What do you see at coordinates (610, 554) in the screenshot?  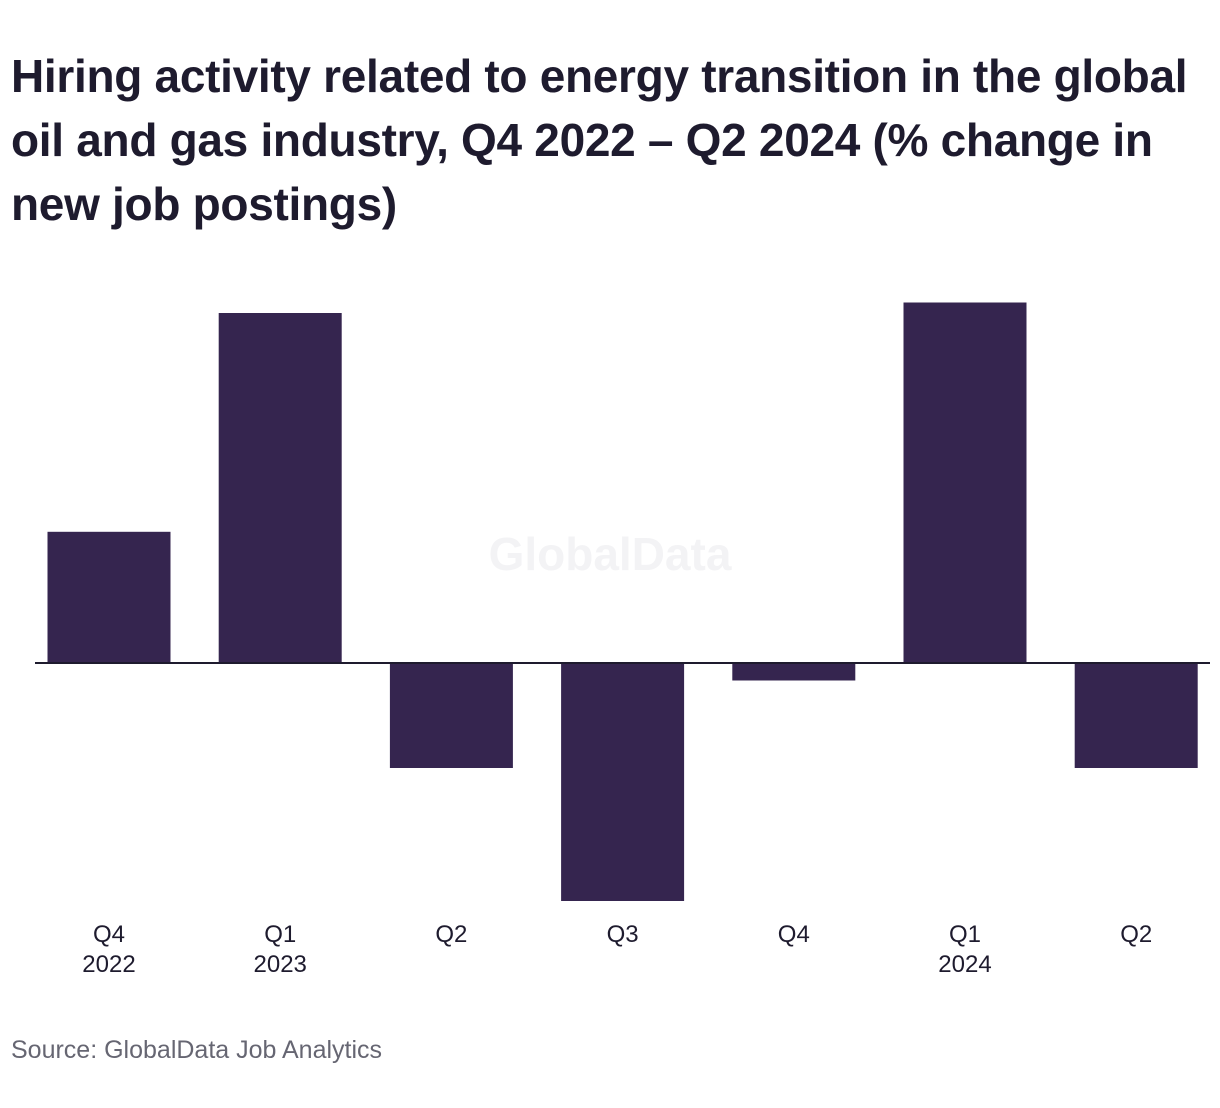 I see `watermark-logo: GlobalData` at bounding box center [610, 554].